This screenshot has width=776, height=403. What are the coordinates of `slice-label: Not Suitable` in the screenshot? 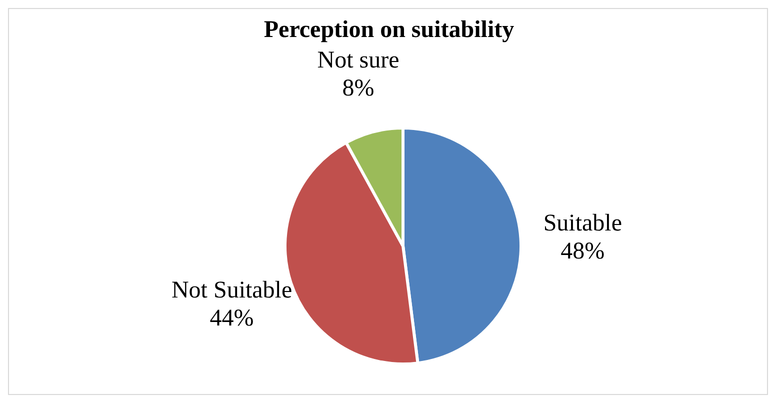 It's located at (231, 291).